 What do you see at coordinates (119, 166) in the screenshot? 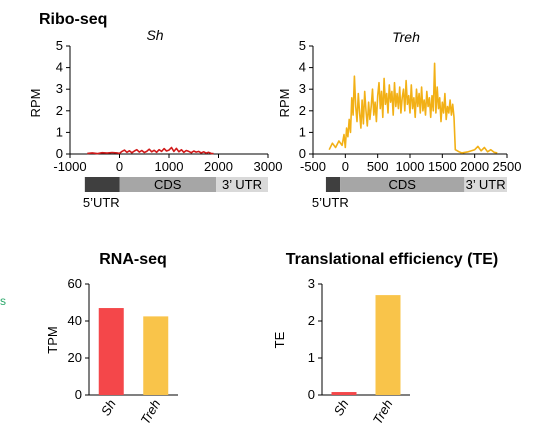
I see `sh-x-tick-label: 0` at bounding box center [119, 166].